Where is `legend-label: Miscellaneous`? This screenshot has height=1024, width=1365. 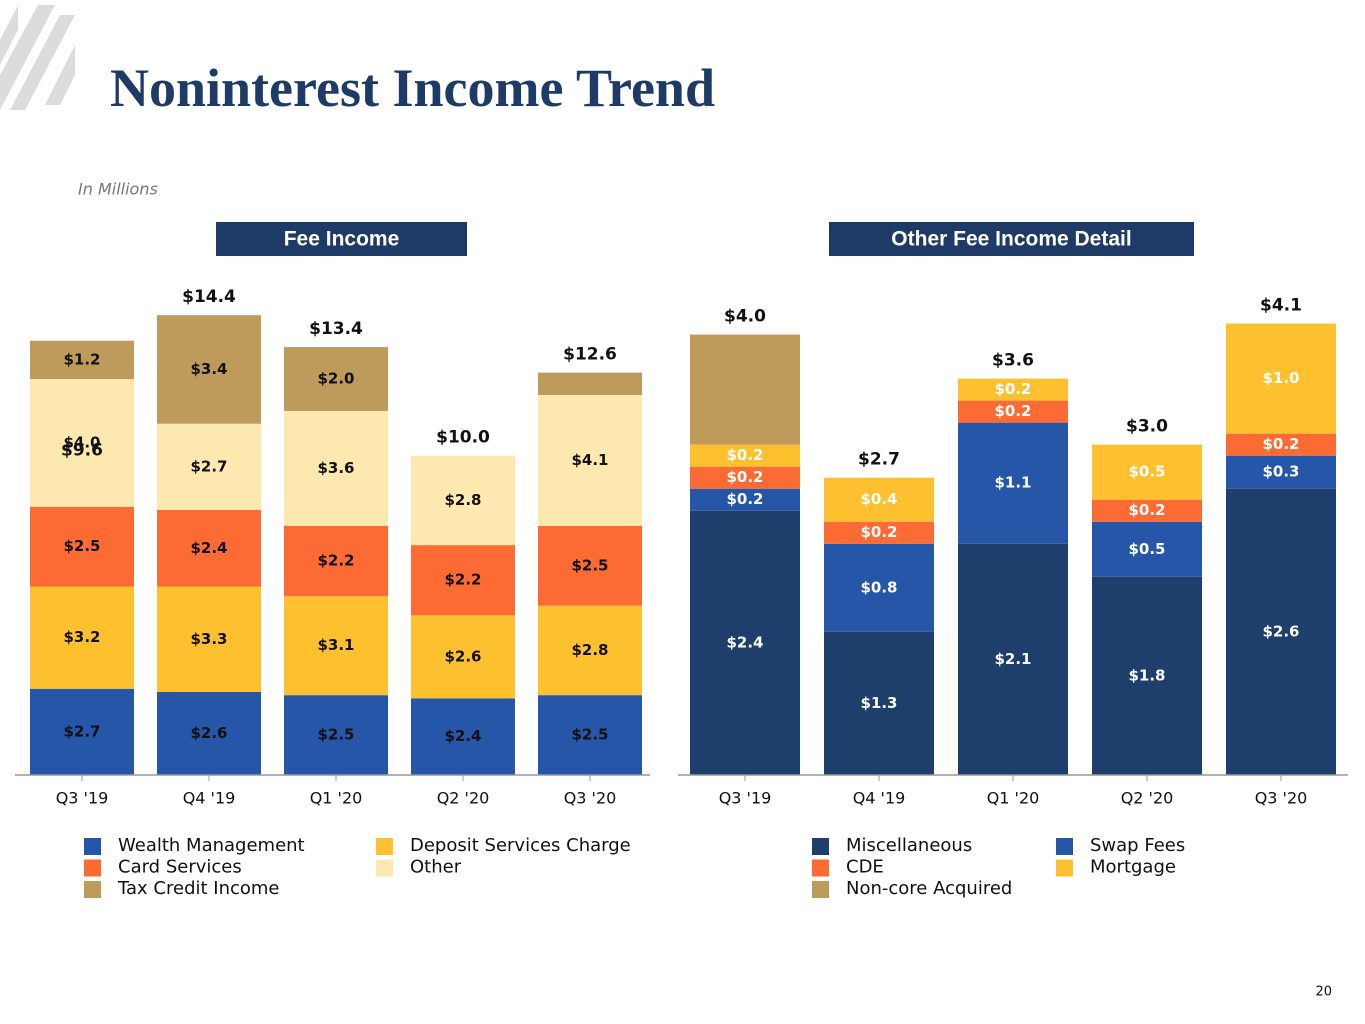
legend-label: Miscellaneous is located at coordinates (909, 845).